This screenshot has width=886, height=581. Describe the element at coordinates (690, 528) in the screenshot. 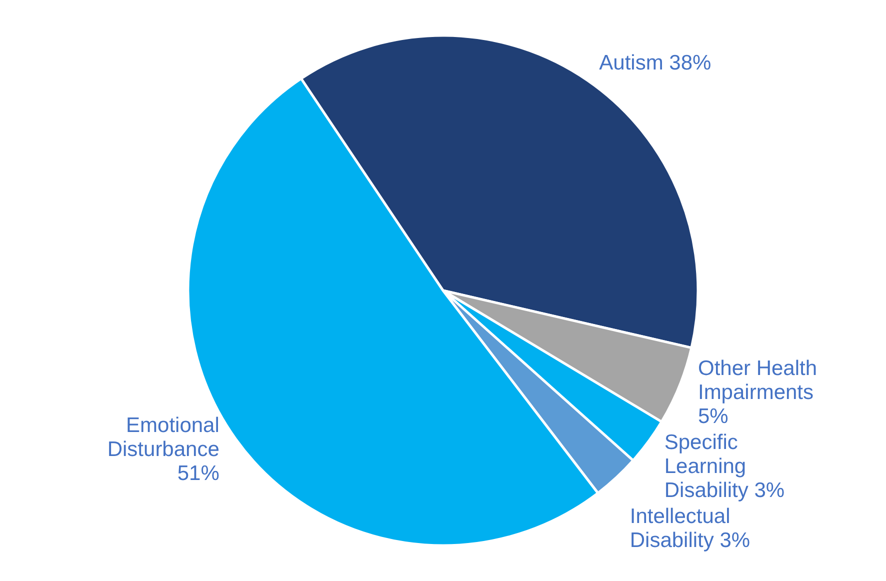

I see `slice-label: Intellectual Disability 3%` at that location.